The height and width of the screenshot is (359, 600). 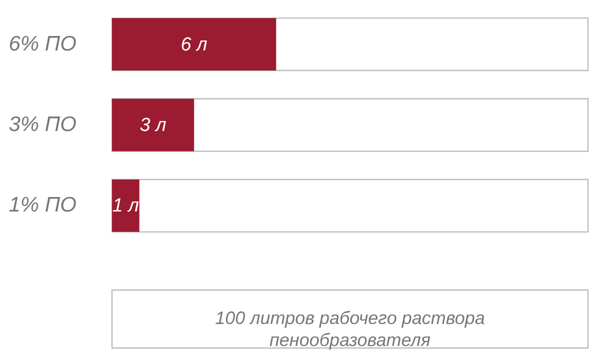 I want to click on y-tick-label: 3% ПО, so click(x=42, y=124).